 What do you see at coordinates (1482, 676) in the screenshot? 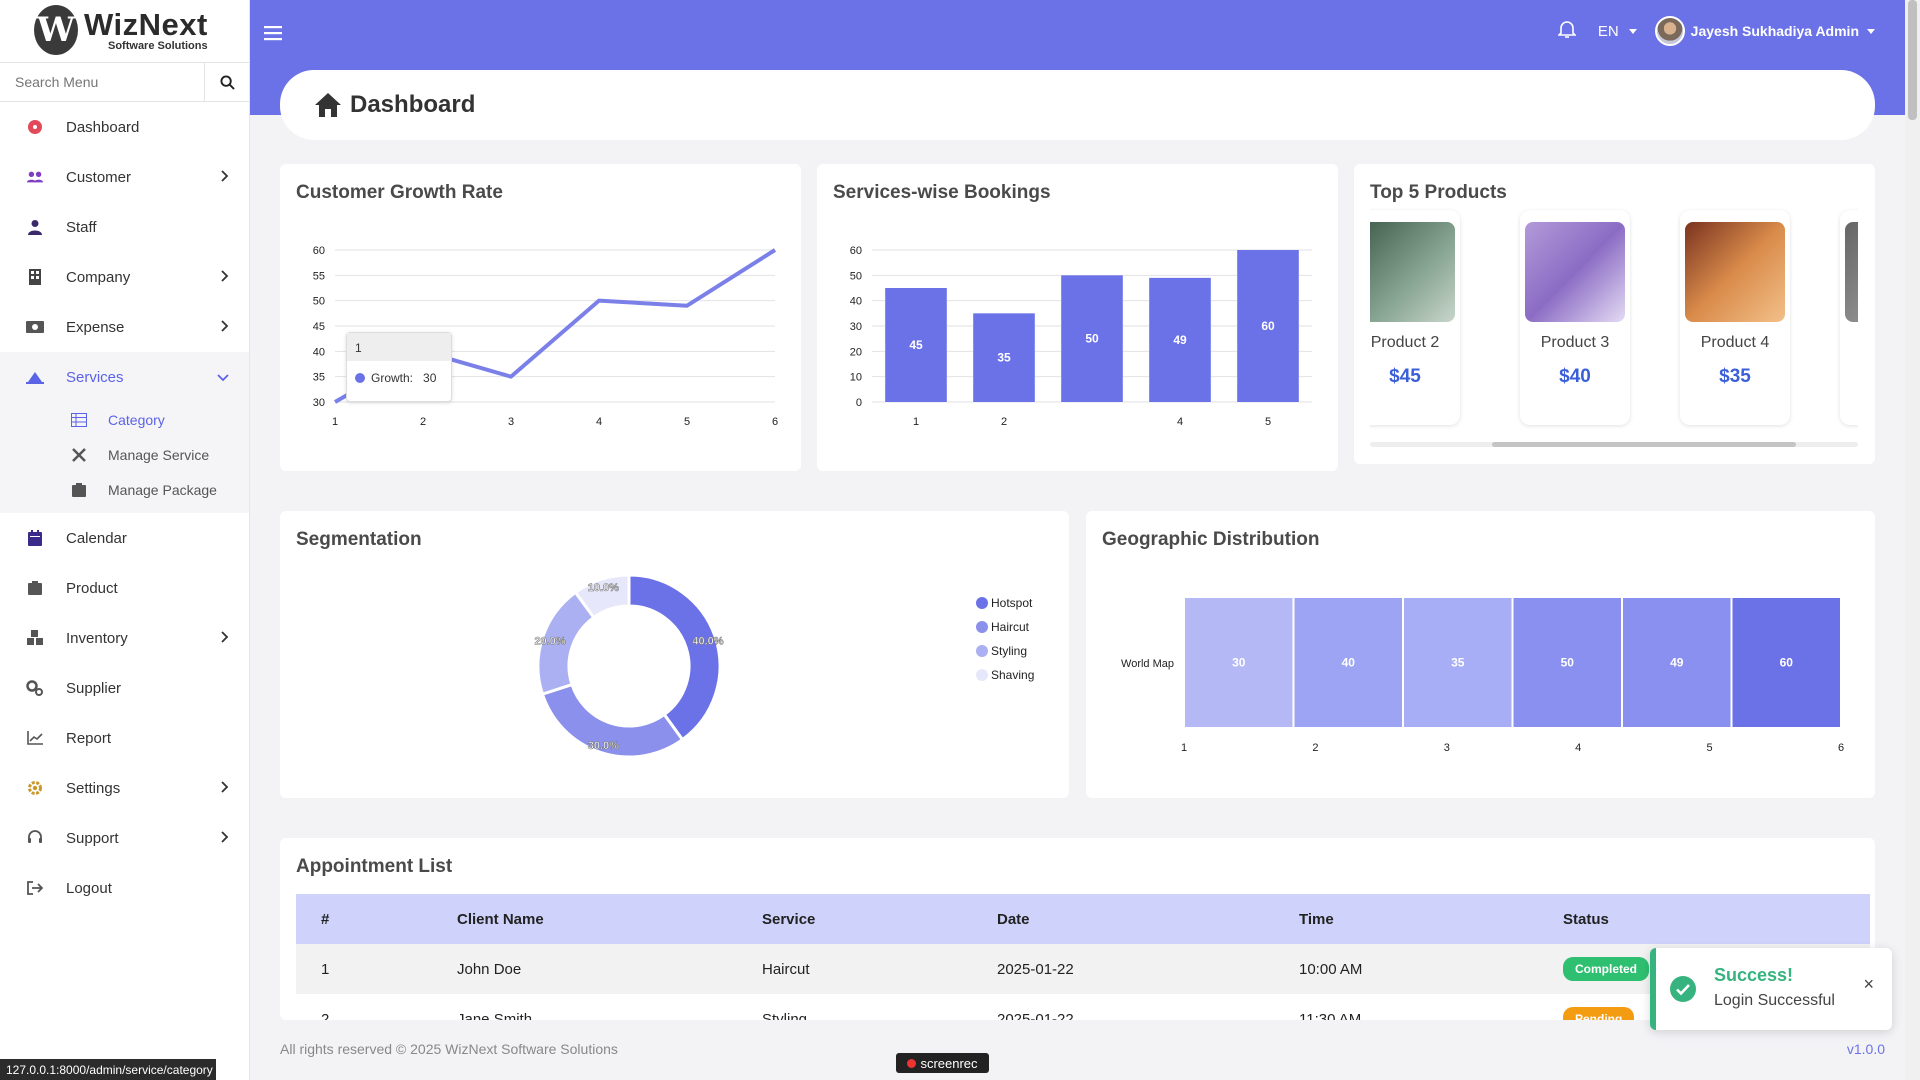
I see `geo-heatmap: World Map 30 40 35 50 49 60 1 2 3 4 5 6` at bounding box center [1482, 676].